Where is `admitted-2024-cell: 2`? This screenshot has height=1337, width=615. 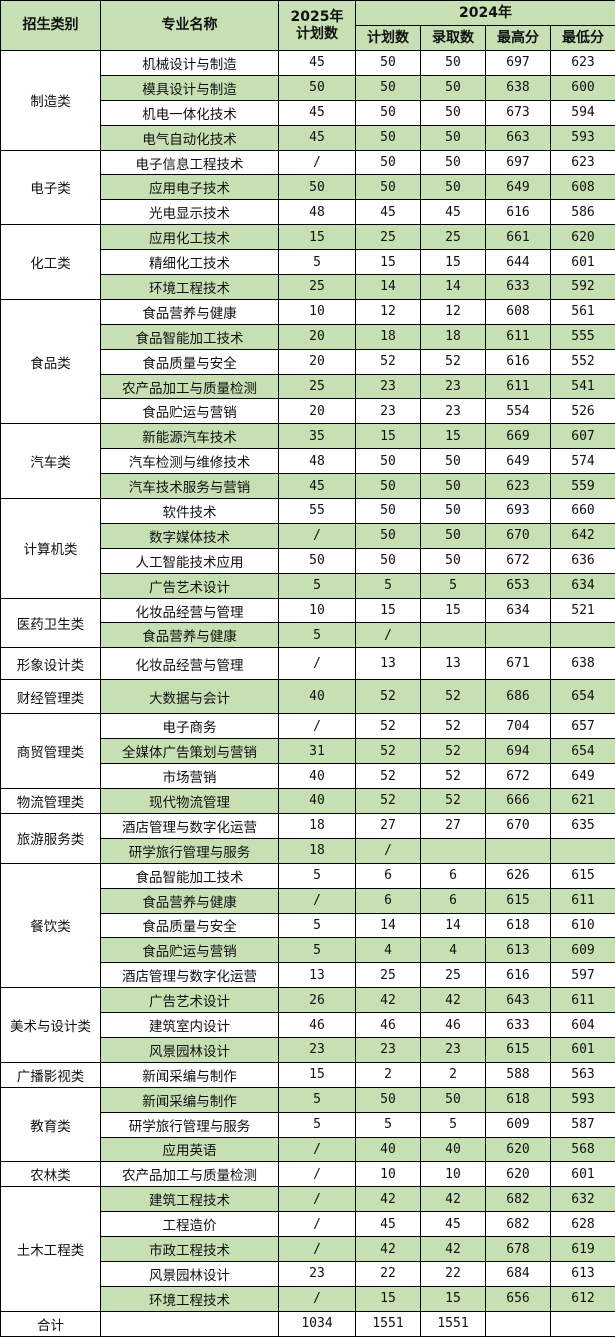 admitted-2024-cell: 2 is located at coordinates (453, 1074).